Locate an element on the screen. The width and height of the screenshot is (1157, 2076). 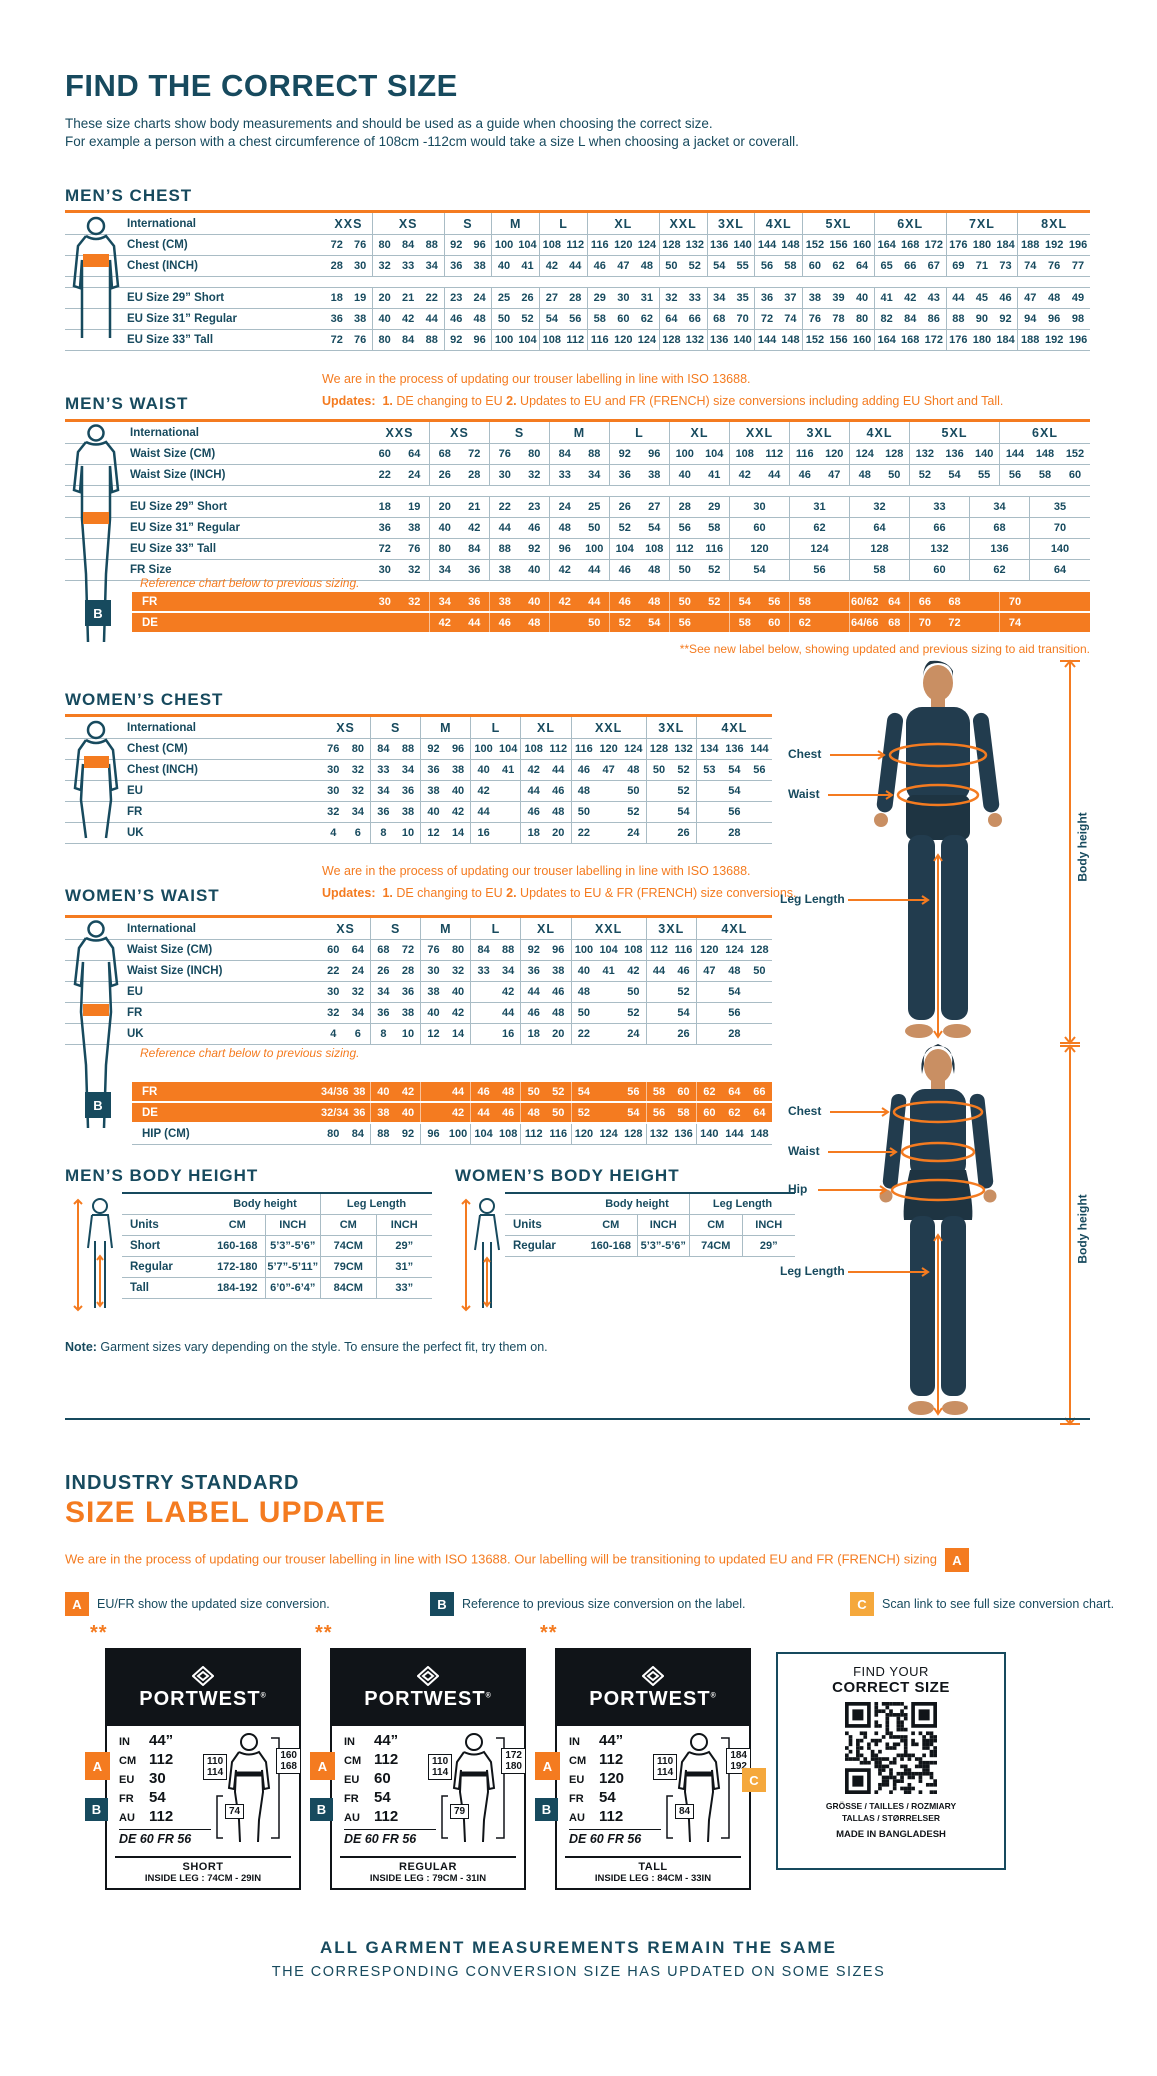
size-cell: 92 96 is located at coordinates (469, 340).